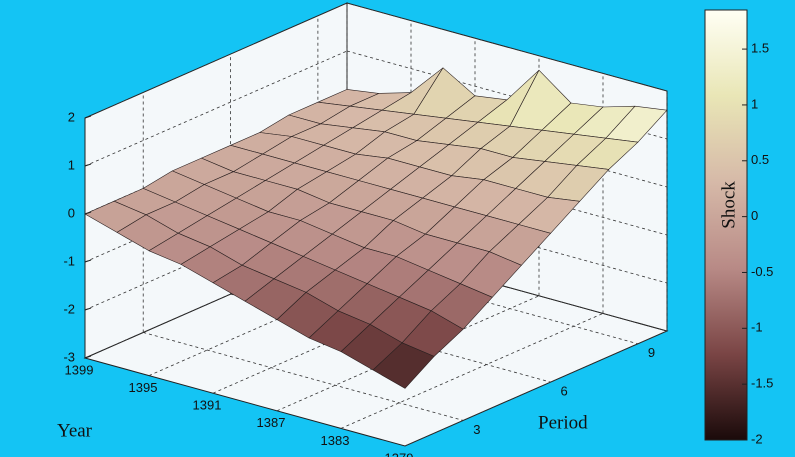 Image resolution: width=795 pixels, height=457 pixels. Describe the element at coordinates (71, 164) in the screenshot. I see `z-tick-label: 1` at that location.